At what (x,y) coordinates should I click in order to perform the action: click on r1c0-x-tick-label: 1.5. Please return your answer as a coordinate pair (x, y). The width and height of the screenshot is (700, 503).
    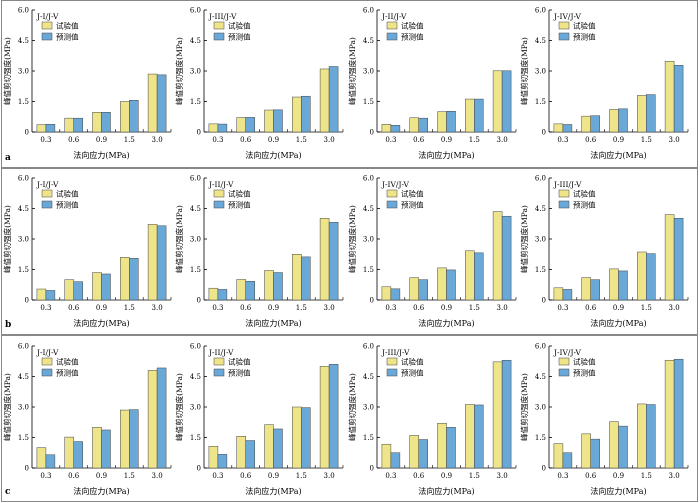
    Looking at the image, I should click on (129, 308).